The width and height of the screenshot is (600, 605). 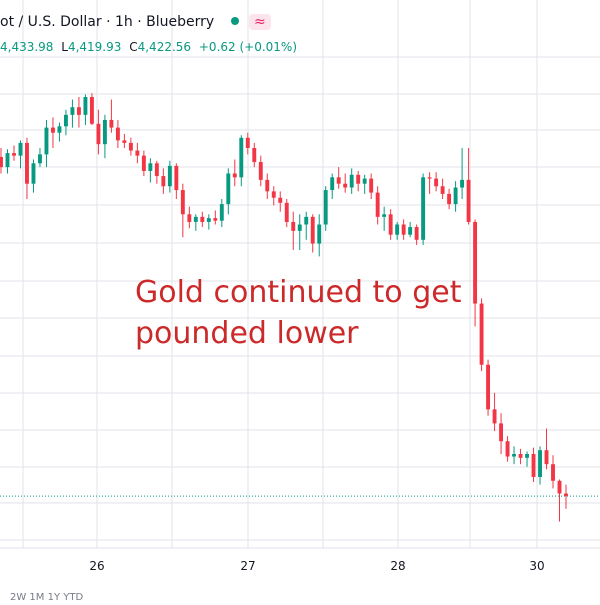 I want to click on ohlc-close-value: 4,422.56, so click(x=164, y=47).